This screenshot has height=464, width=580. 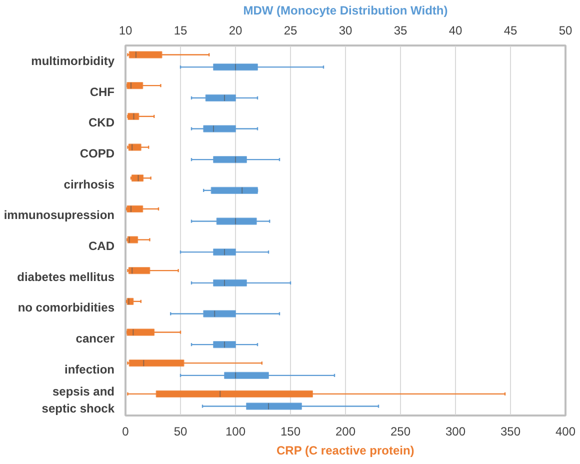 What do you see at coordinates (181, 31) in the screenshot?
I see `x2-tick-label: 15` at bounding box center [181, 31].